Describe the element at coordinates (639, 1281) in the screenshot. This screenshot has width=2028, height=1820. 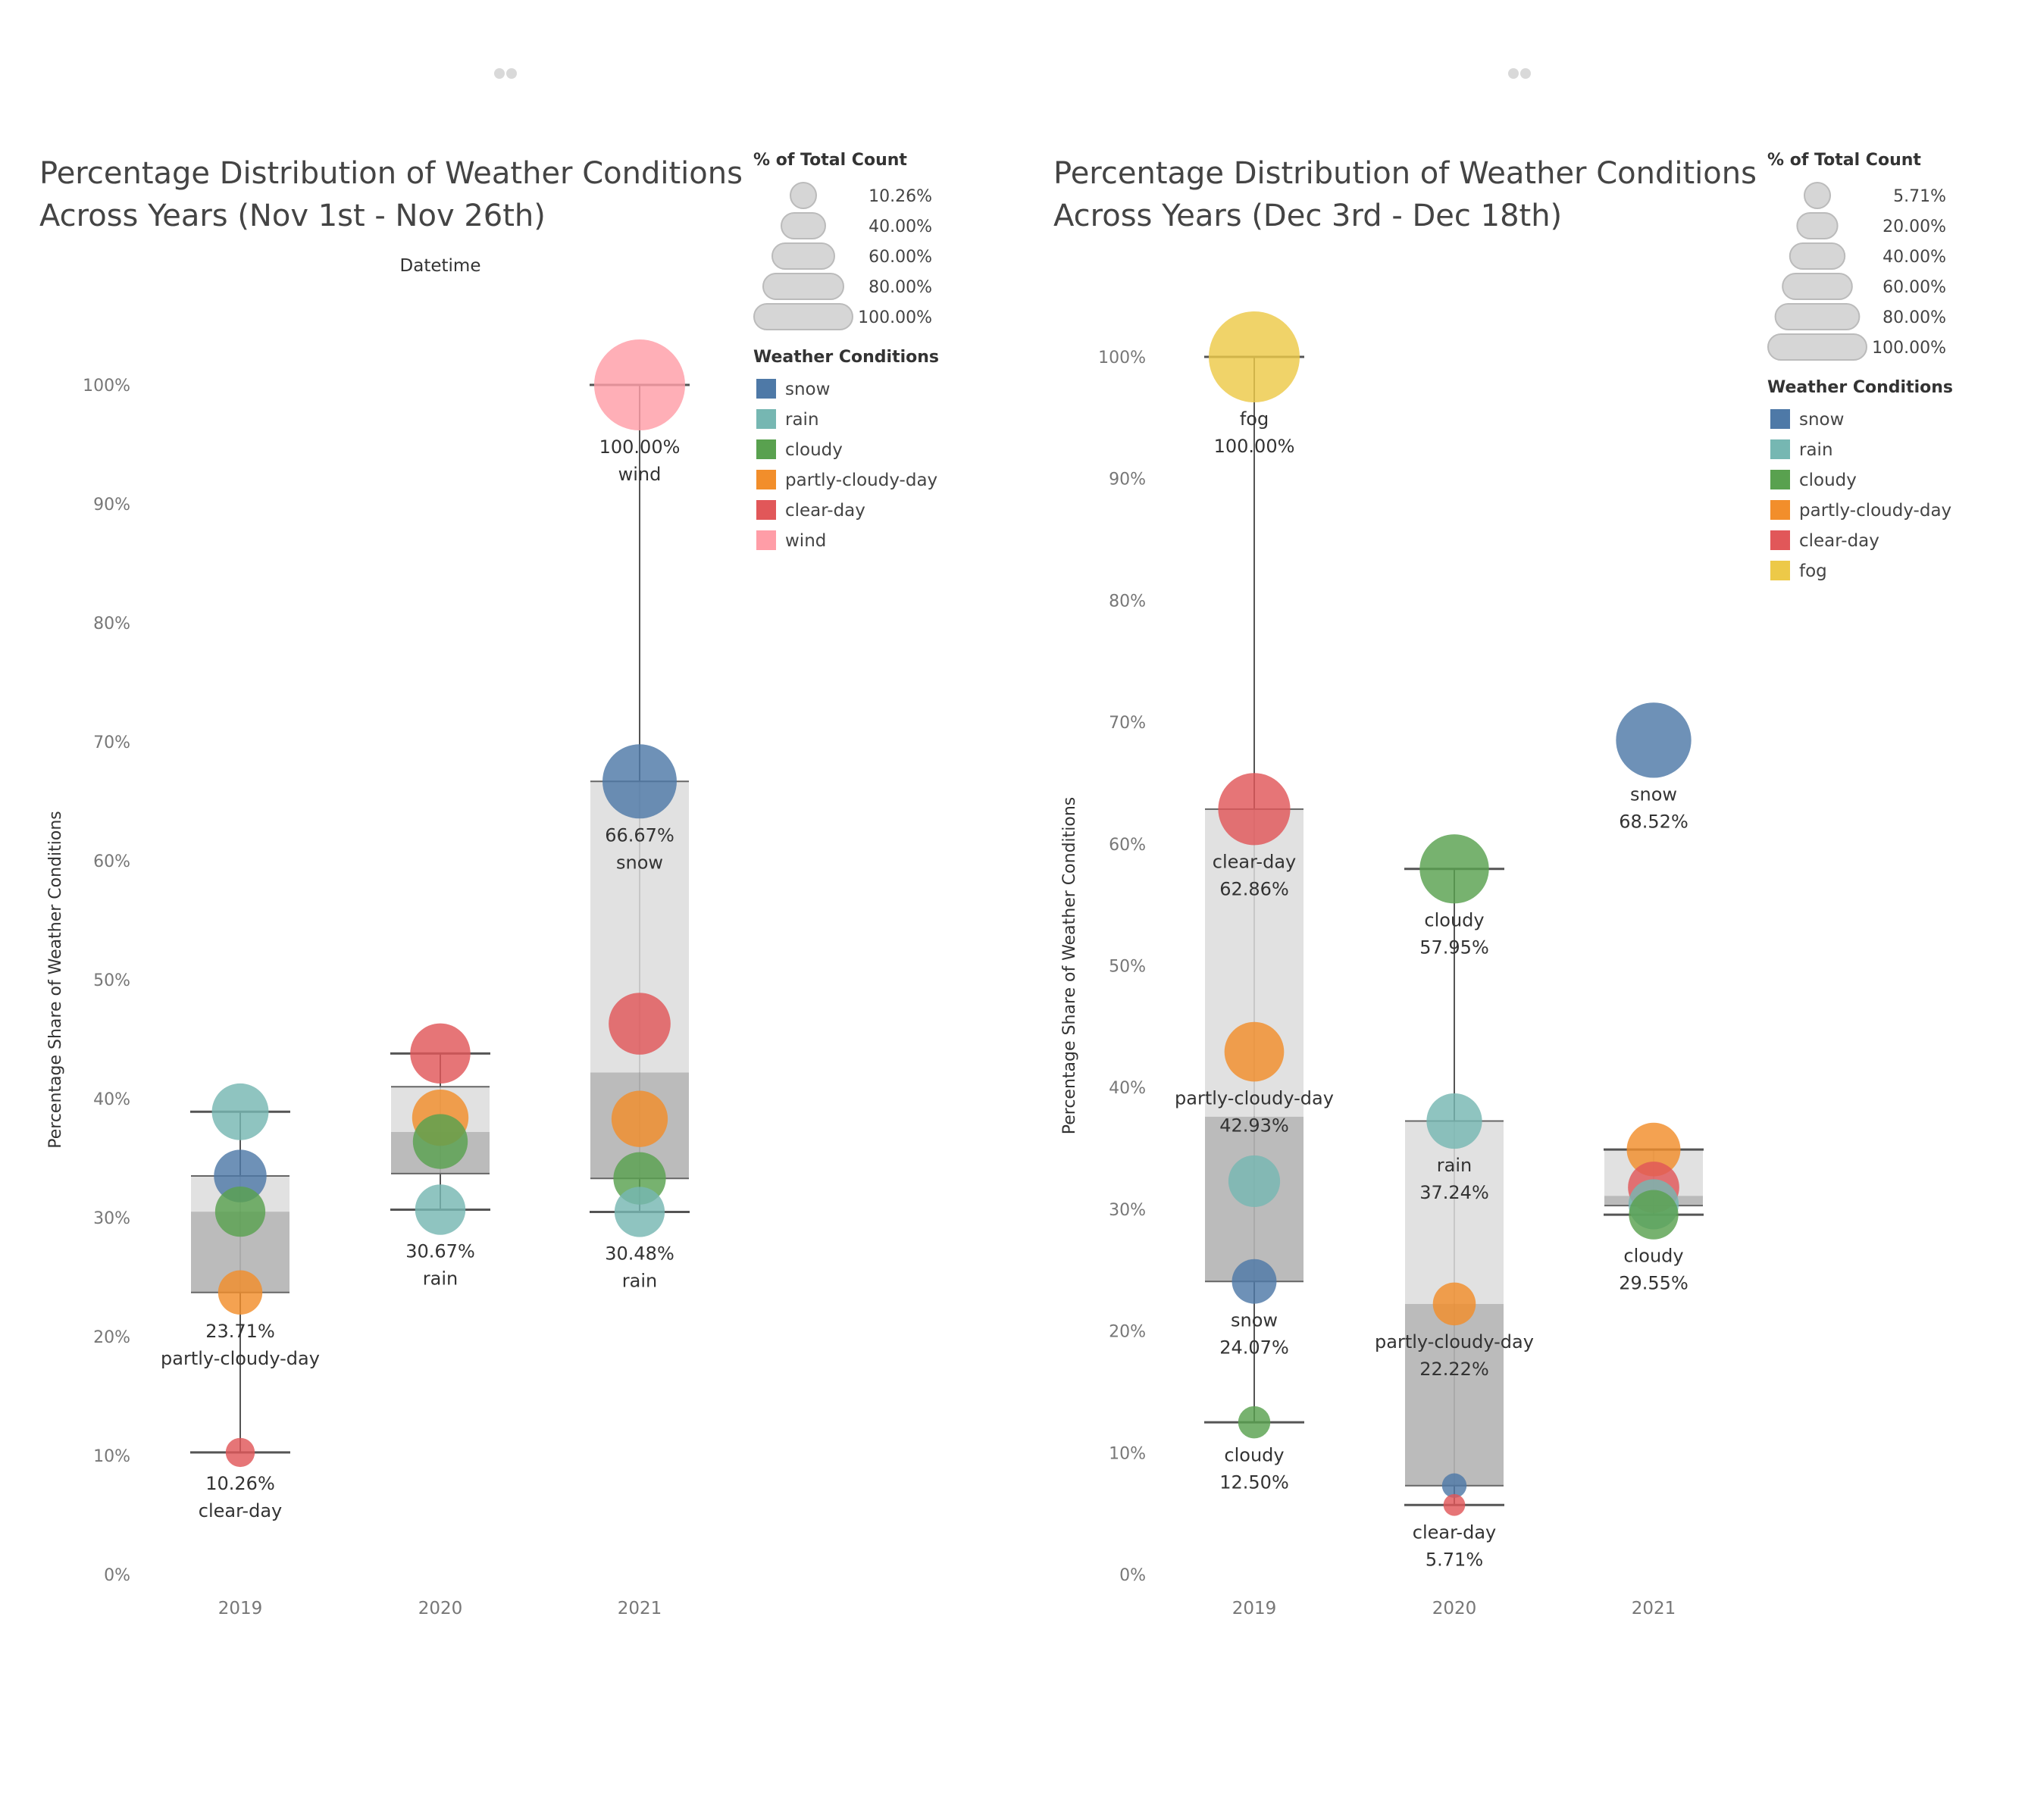
I see `data-label: rain` at that location.